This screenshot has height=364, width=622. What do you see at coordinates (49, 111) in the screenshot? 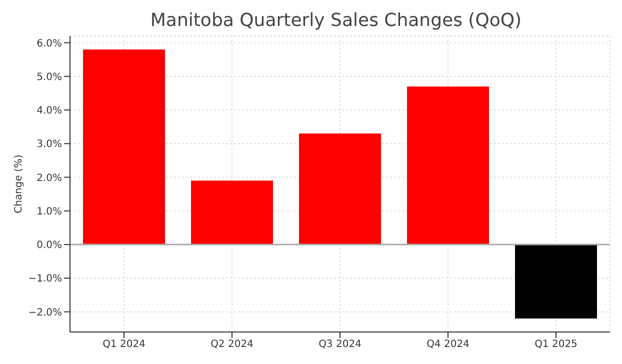
I see `y-tick-label: 4.0%` at bounding box center [49, 111].